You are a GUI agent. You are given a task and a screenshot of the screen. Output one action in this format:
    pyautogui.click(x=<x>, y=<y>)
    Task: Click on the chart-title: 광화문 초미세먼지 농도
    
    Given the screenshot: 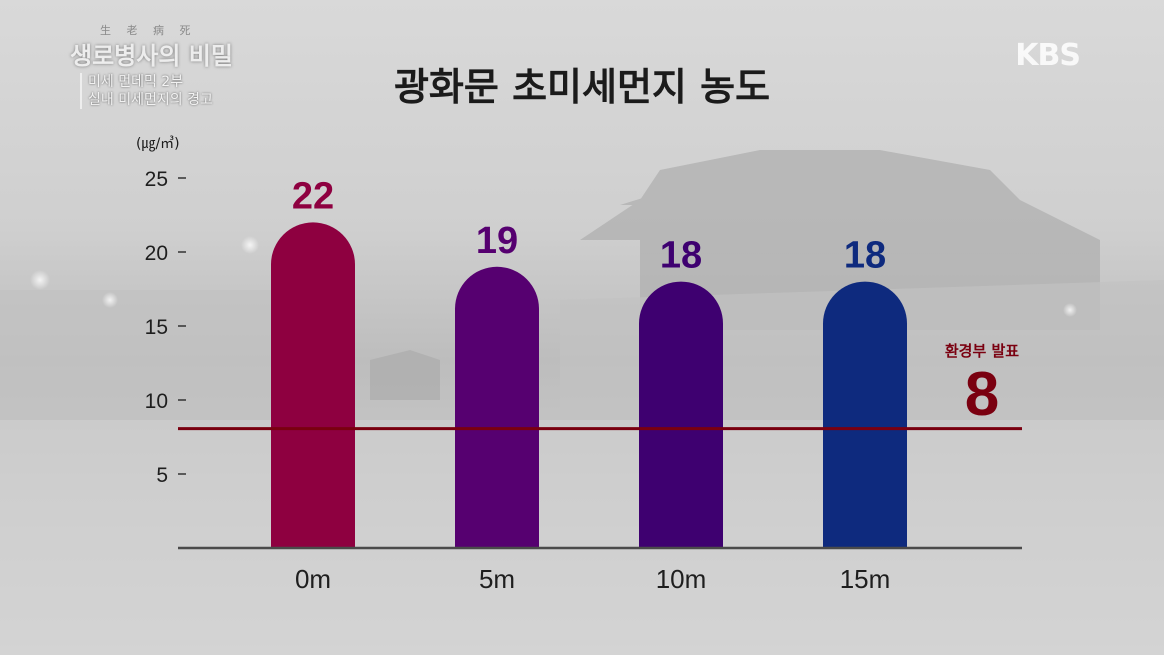 What is the action you would take?
    pyautogui.click(x=582, y=87)
    